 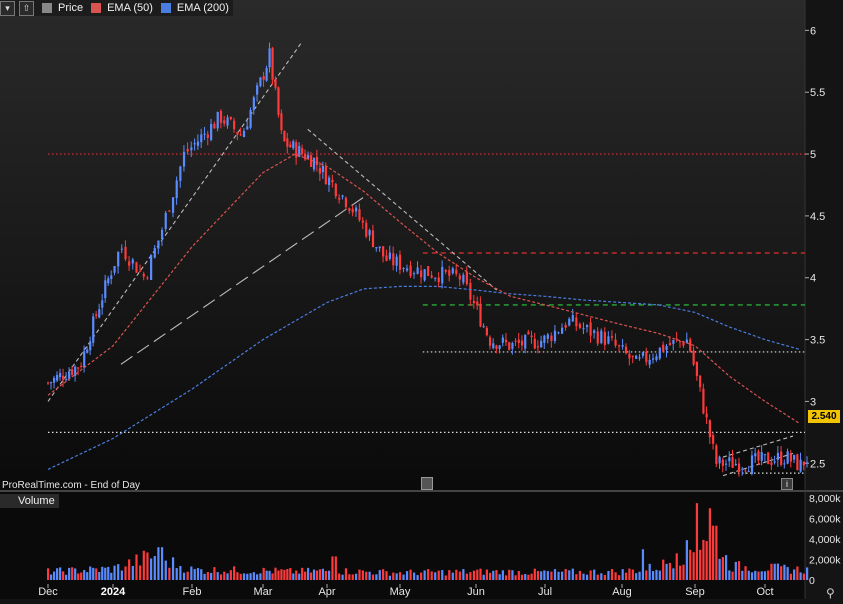 I want to click on x-tick-label-0: Dec, so click(x=48, y=592).